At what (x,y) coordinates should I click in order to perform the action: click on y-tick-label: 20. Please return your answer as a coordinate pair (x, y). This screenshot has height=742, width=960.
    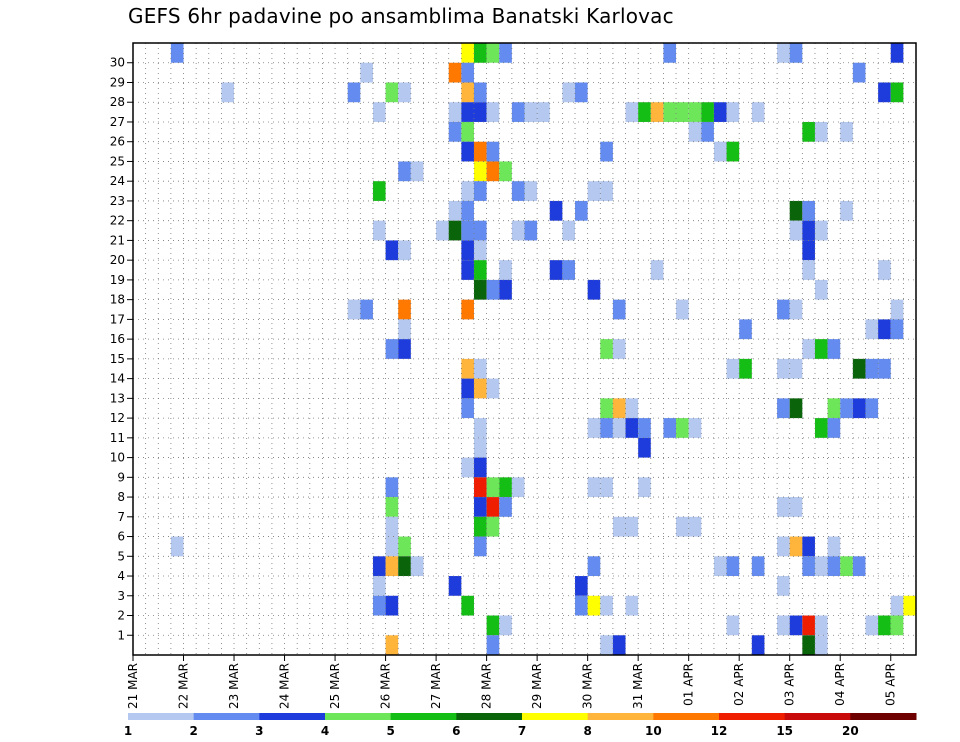
    Looking at the image, I should click on (117, 260).